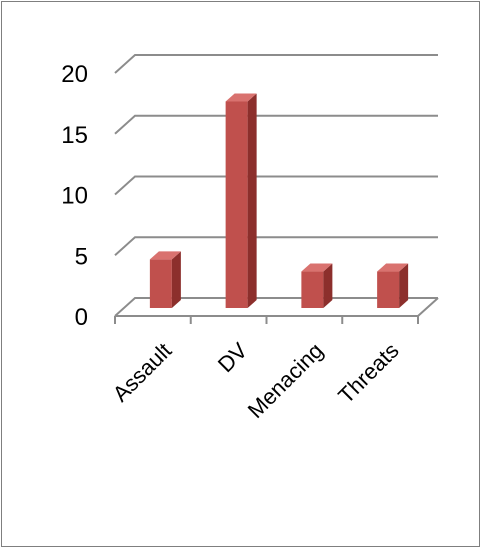 Image resolution: width=483 pixels, height=550 pixels. Describe the element at coordinates (81, 256) in the screenshot. I see `y-tick-label: 5` at that location.